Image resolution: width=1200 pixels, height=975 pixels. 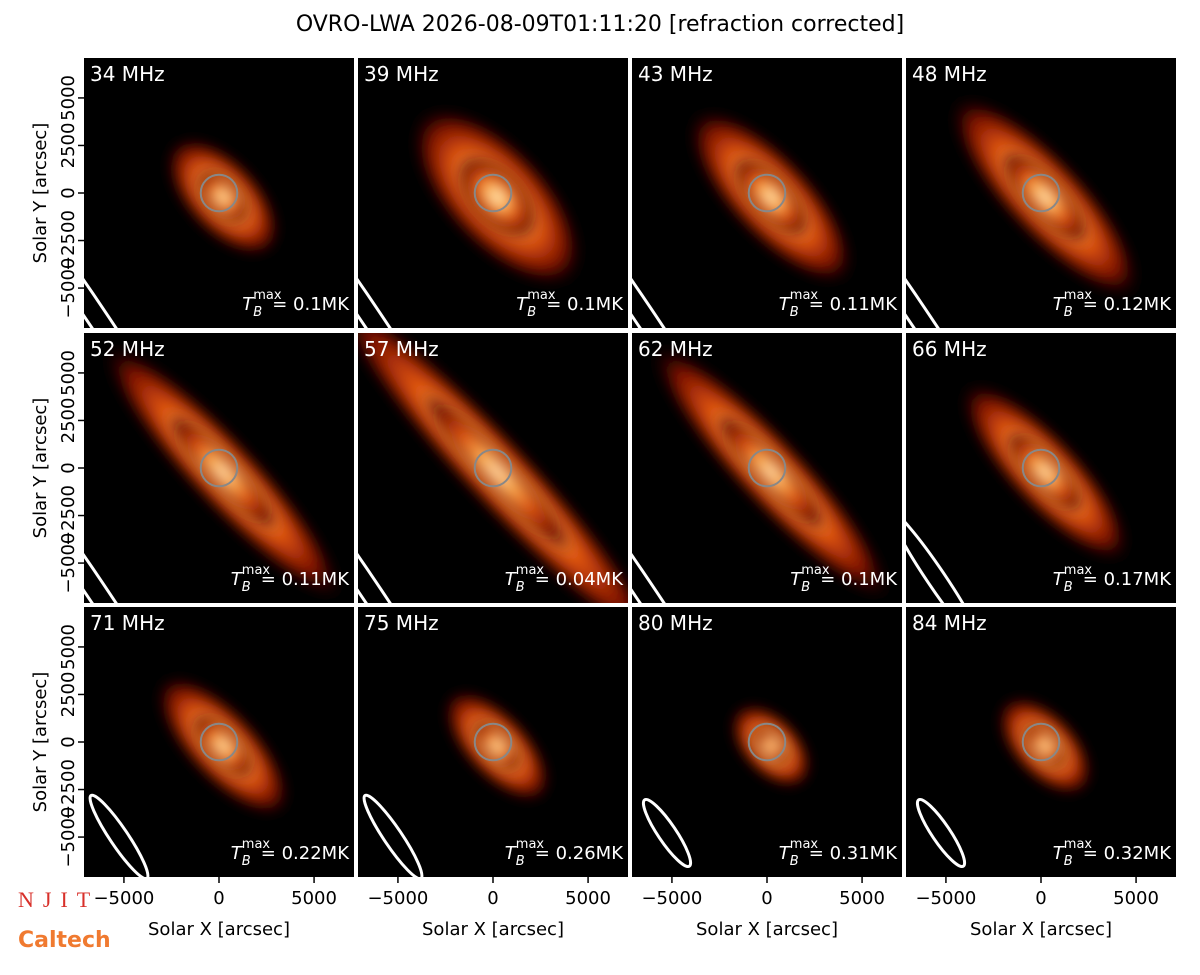 What do you see at coordinates (675, 349) in the screenshot?
I see `frequency-label: 62 MHz` at bounding box center [675, 349].